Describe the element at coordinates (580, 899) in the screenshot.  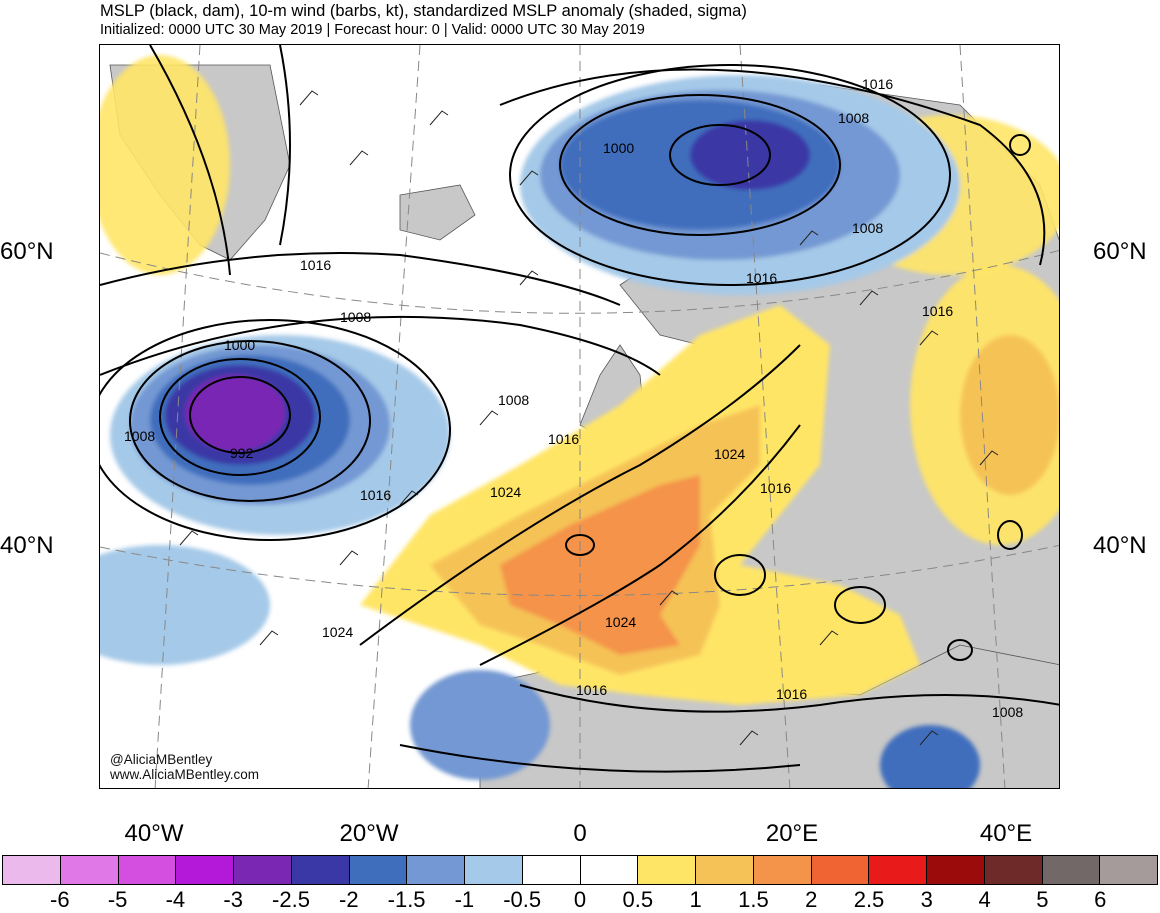
I see `colorbar-tick-label: 0` at that location.